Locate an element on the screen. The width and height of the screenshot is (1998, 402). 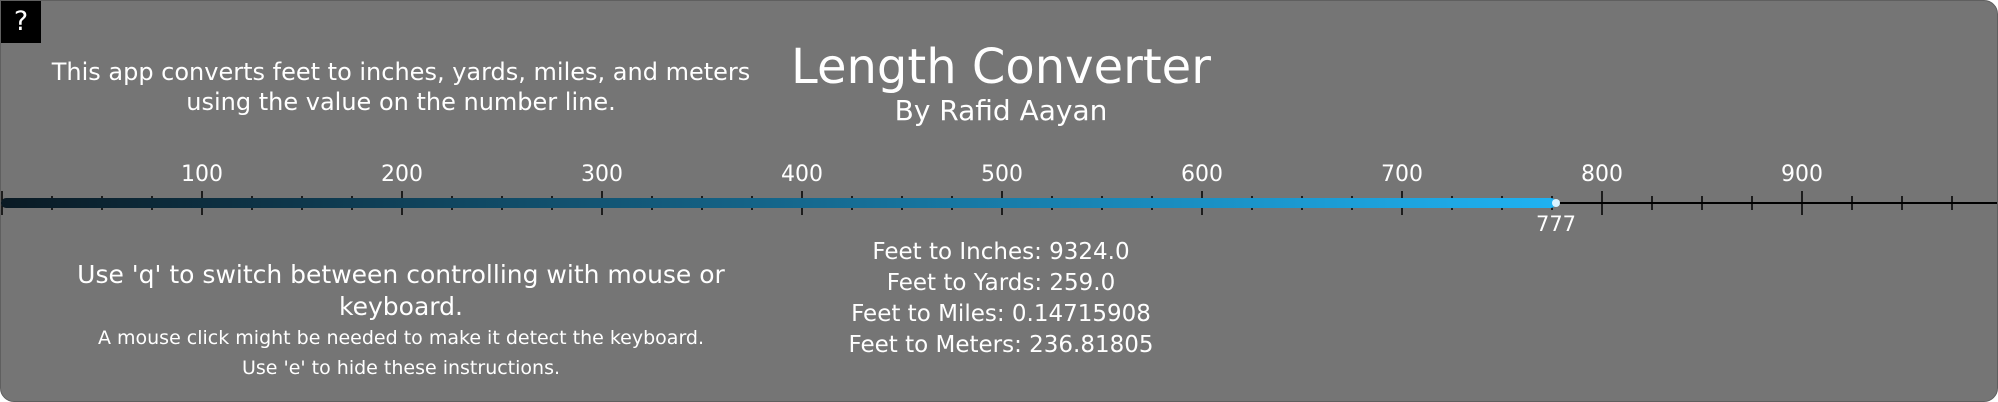
help-button: ? is located at coordinates (21, 22).